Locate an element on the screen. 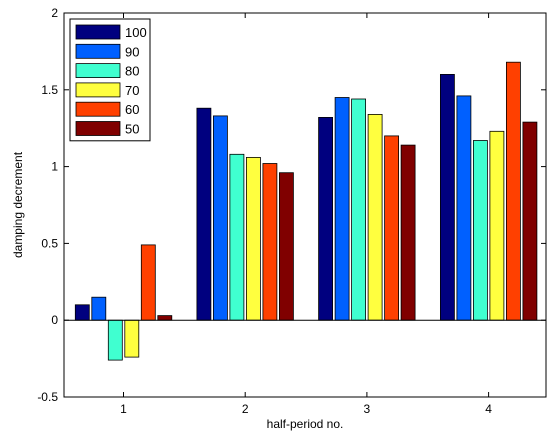 Image resolution: width=547 pixels, height=435 pixels. y-tick-label: 1 is located at coordinates (54, 167).